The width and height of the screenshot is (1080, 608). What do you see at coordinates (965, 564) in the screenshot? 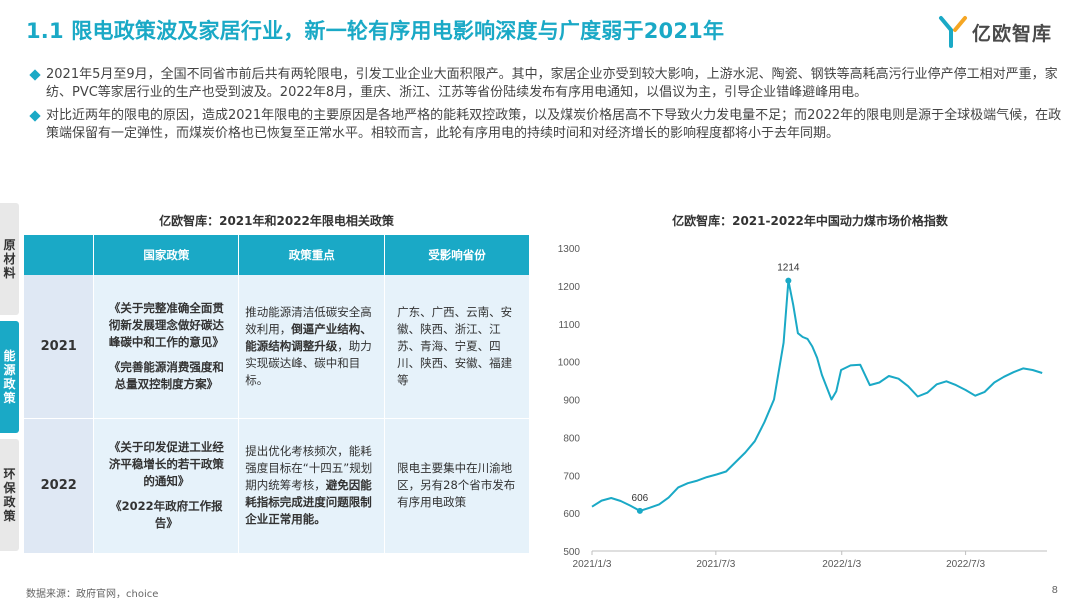
I see `x-tick-label: 2022/7/3` at bounding box center [965, 564].